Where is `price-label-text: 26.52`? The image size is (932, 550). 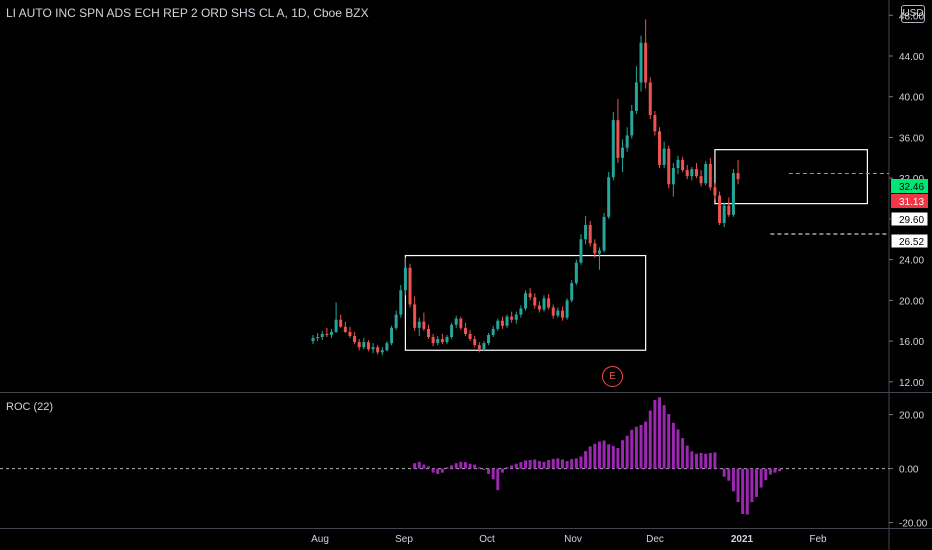 price-label-text: 26.52 is located at coordinates (911, 242).